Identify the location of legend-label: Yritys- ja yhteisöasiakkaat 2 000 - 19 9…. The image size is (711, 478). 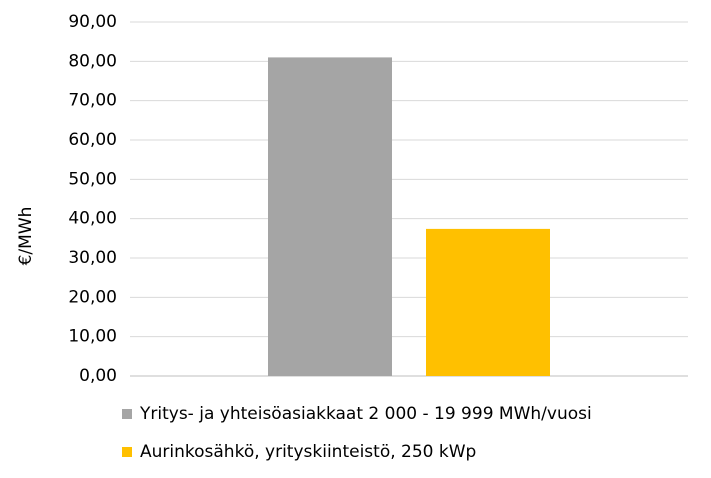
(365, 414).